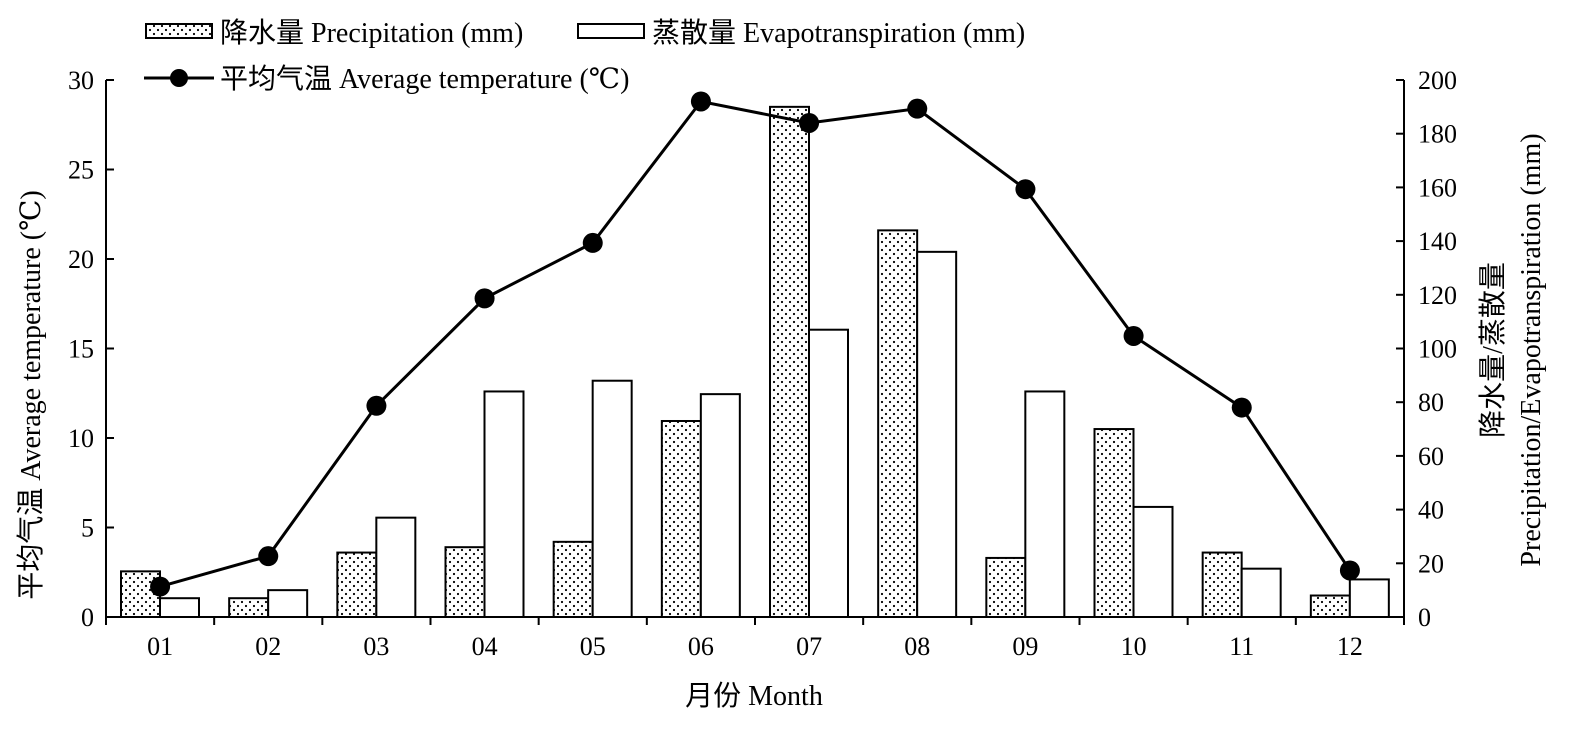  Describe the element at coordinates (371, 33) in the screenshot. I see `legend-label-precipitation: 降水量 Precipitation (mm)` at that location.